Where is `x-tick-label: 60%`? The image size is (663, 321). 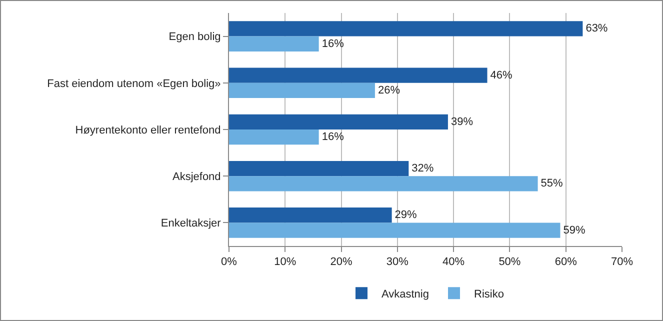
x-tick-label: 60% is located at coordinates (566, 262).